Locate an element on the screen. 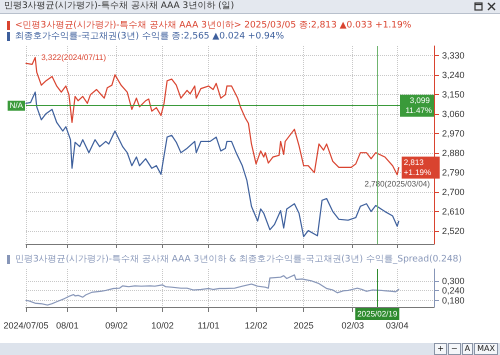 The height and width of the screenshot is (355, 500). y-tick-label: 2,970 is located at coordinates (453, 133).